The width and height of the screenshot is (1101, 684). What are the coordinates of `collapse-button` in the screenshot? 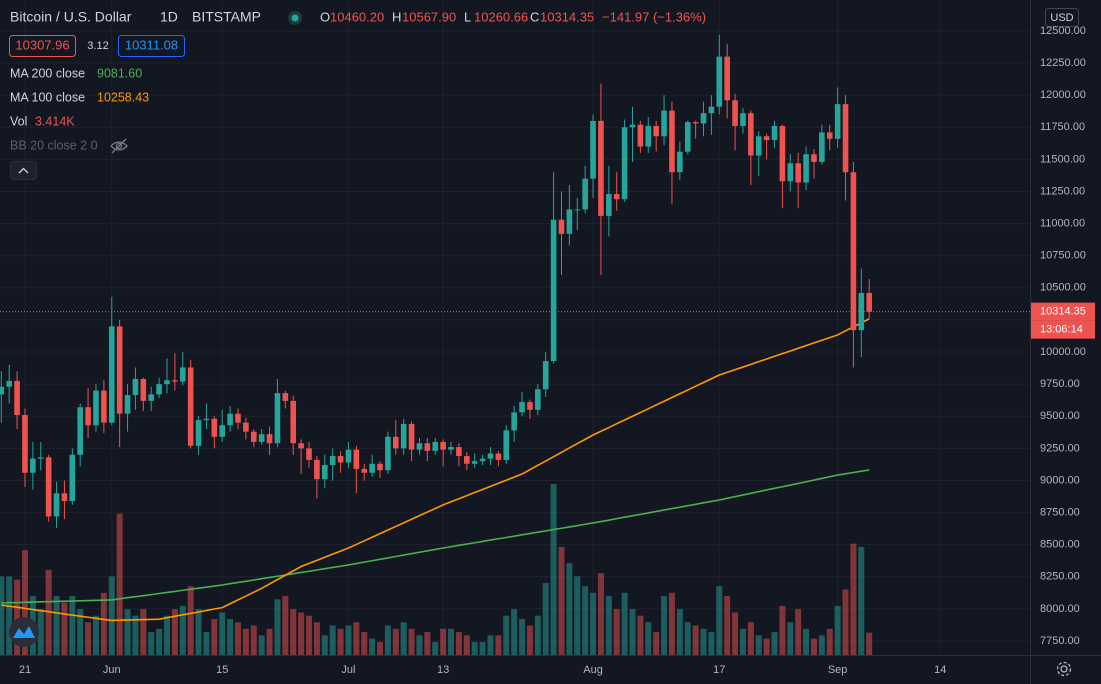 It's located at (23, 170).